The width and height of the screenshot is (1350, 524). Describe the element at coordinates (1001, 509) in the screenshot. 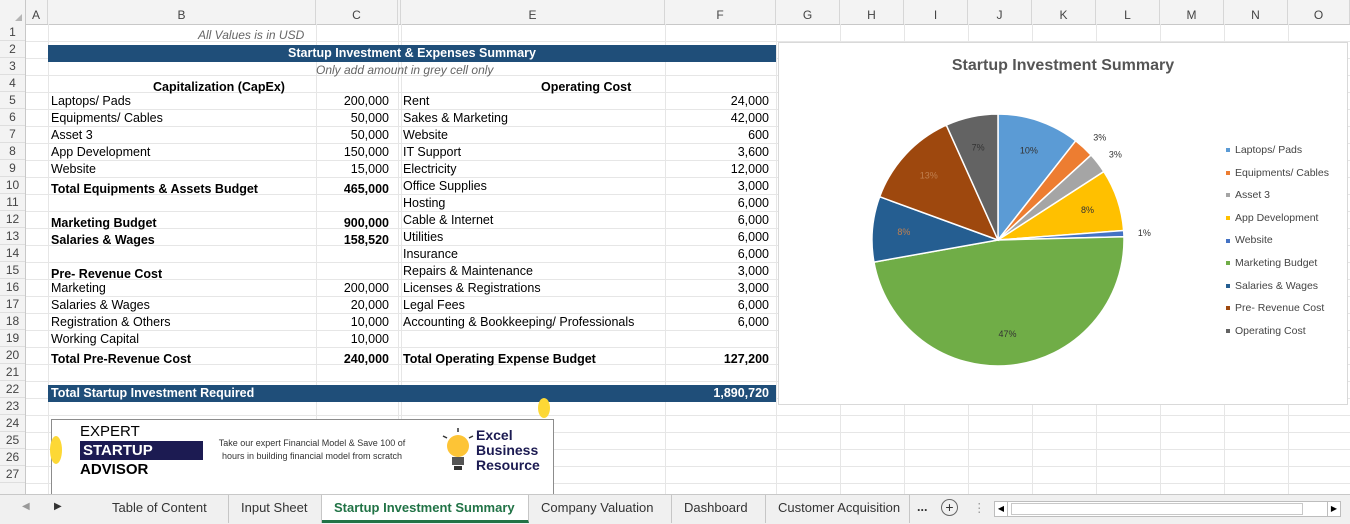

I see `scrollbar-left-icon: ◀` at that location.